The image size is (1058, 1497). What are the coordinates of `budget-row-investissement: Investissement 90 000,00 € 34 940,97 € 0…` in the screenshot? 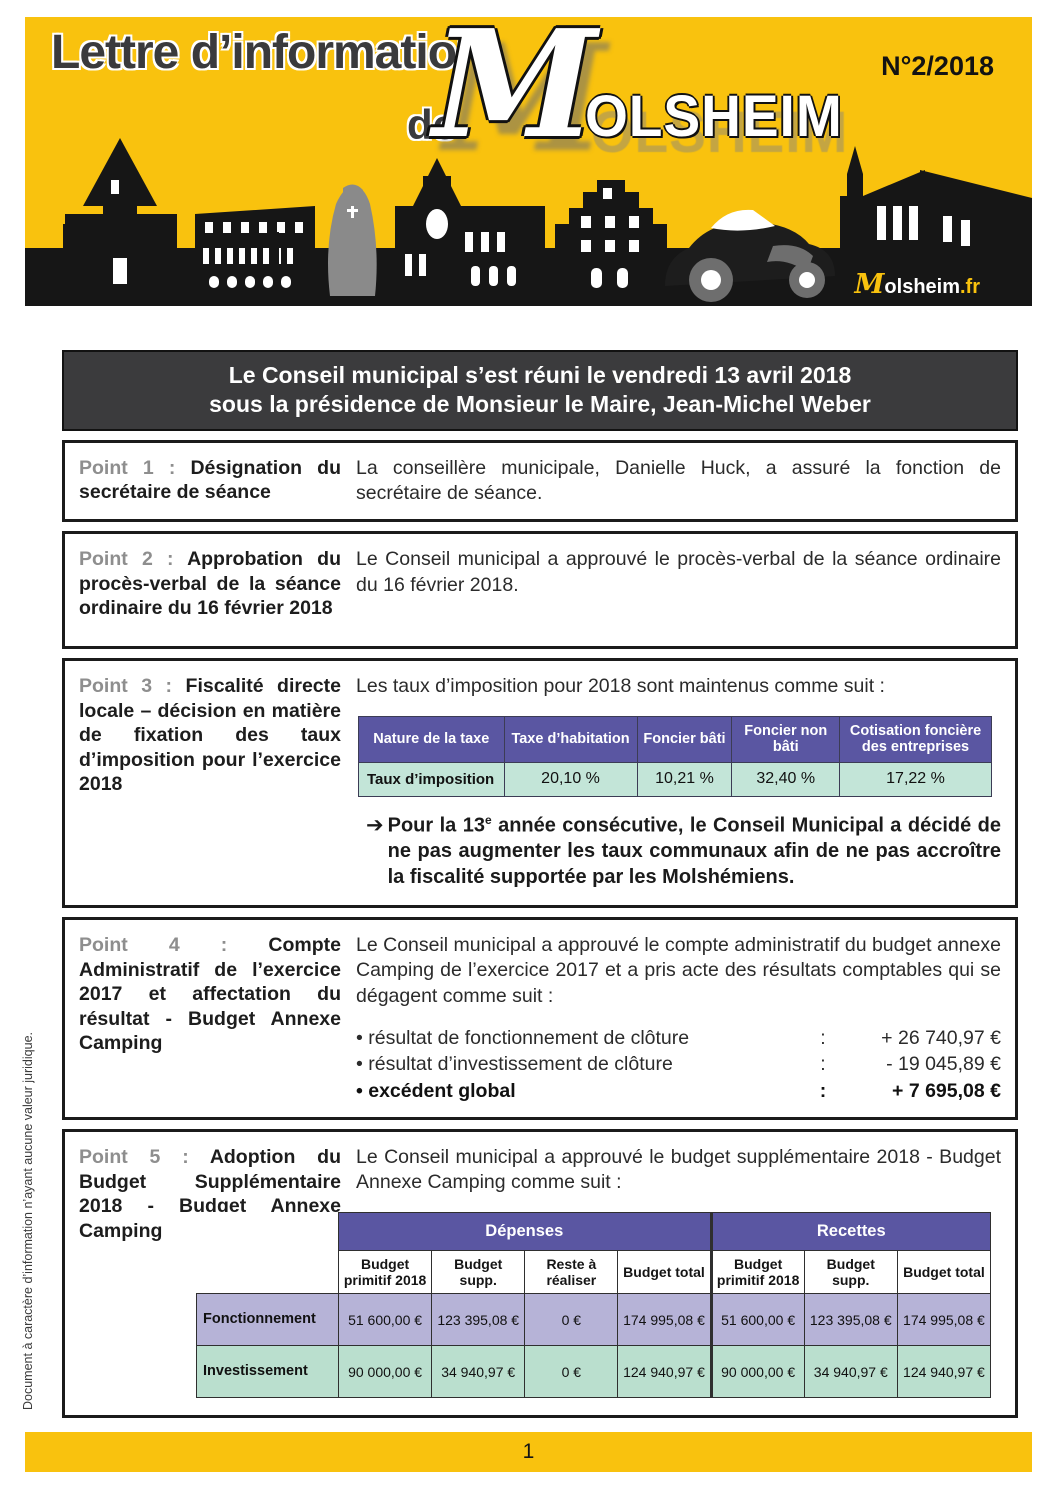 It's located at (594, 1372).